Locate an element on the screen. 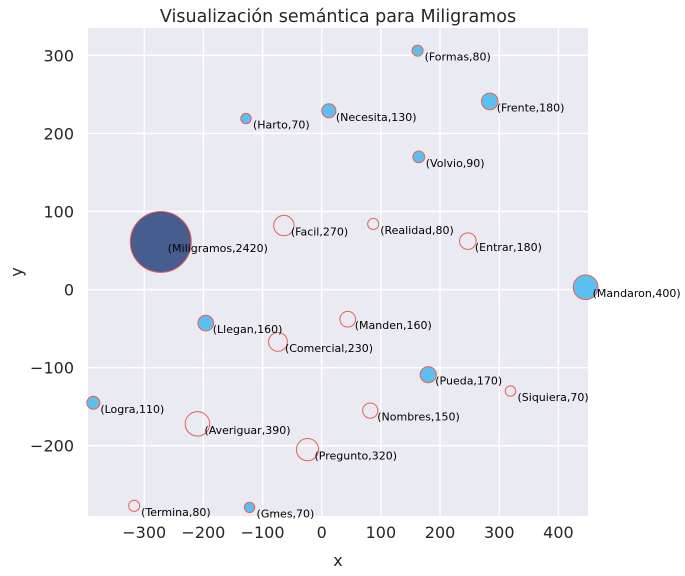 Image resolution: width=685 pixels, height=576 pixels. data-label-termina: (Termina,80) is located at coordinates (176, 512).